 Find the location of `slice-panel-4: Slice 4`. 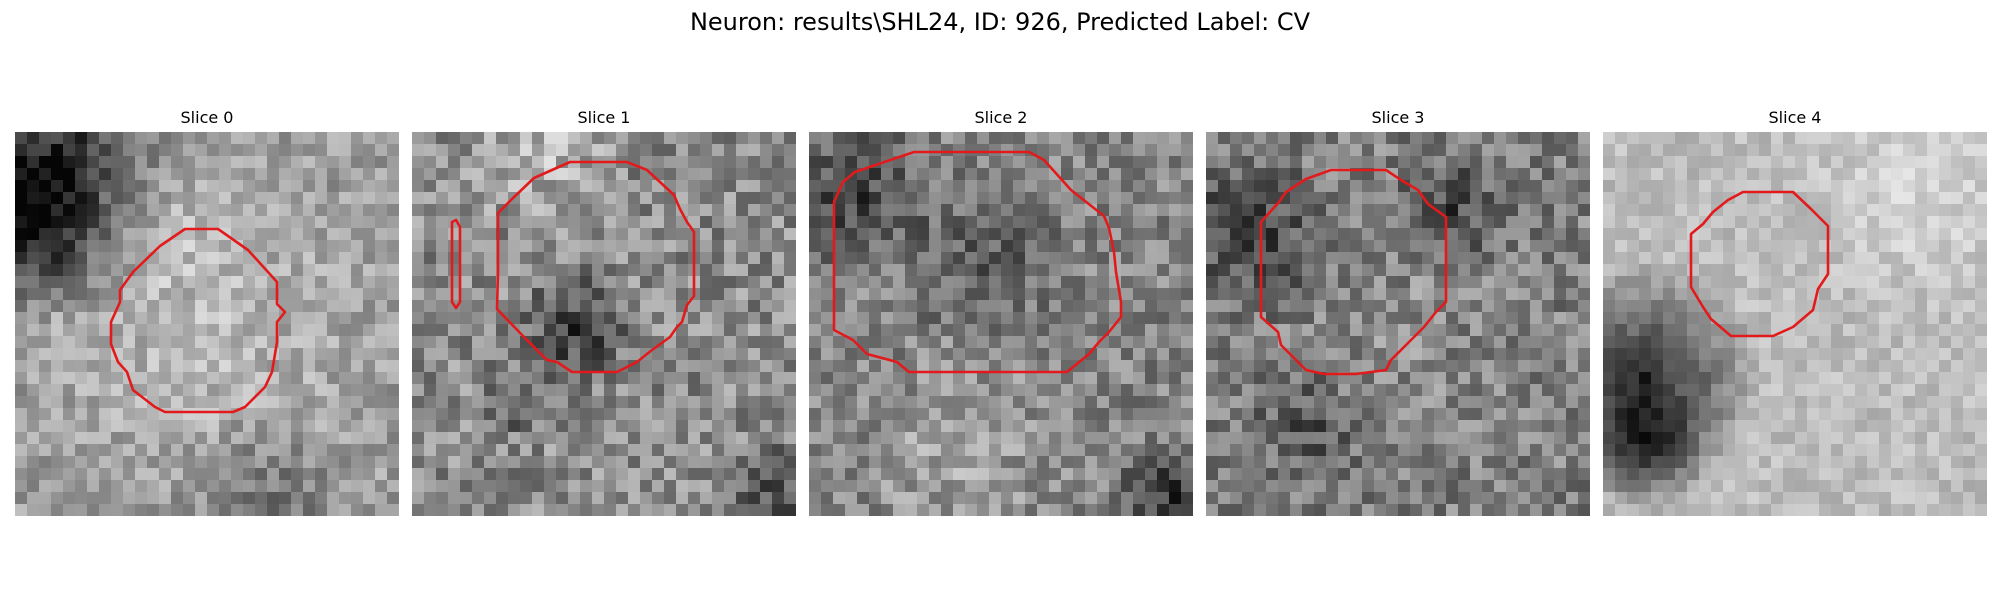

slice-panel-4: Slice 4 is located at coordinates (1795, 312).